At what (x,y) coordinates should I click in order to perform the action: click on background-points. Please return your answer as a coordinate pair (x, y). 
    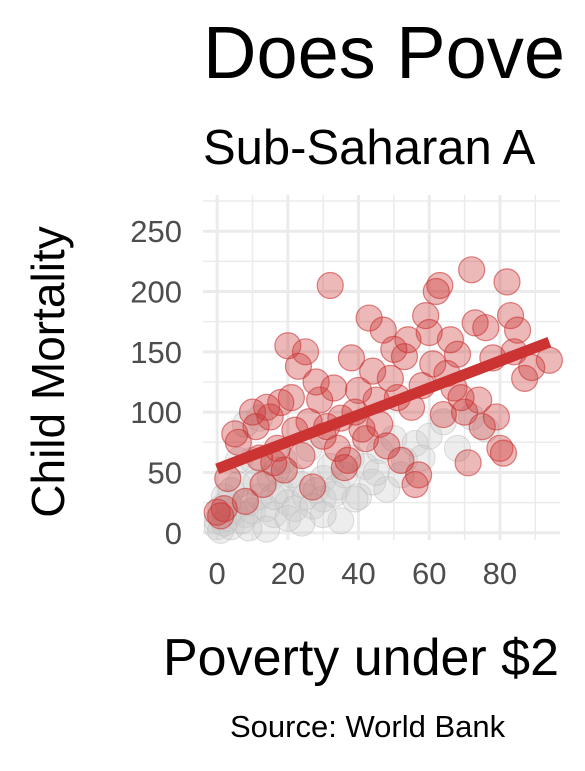
    Looking at the image, I should click on (351, 473).